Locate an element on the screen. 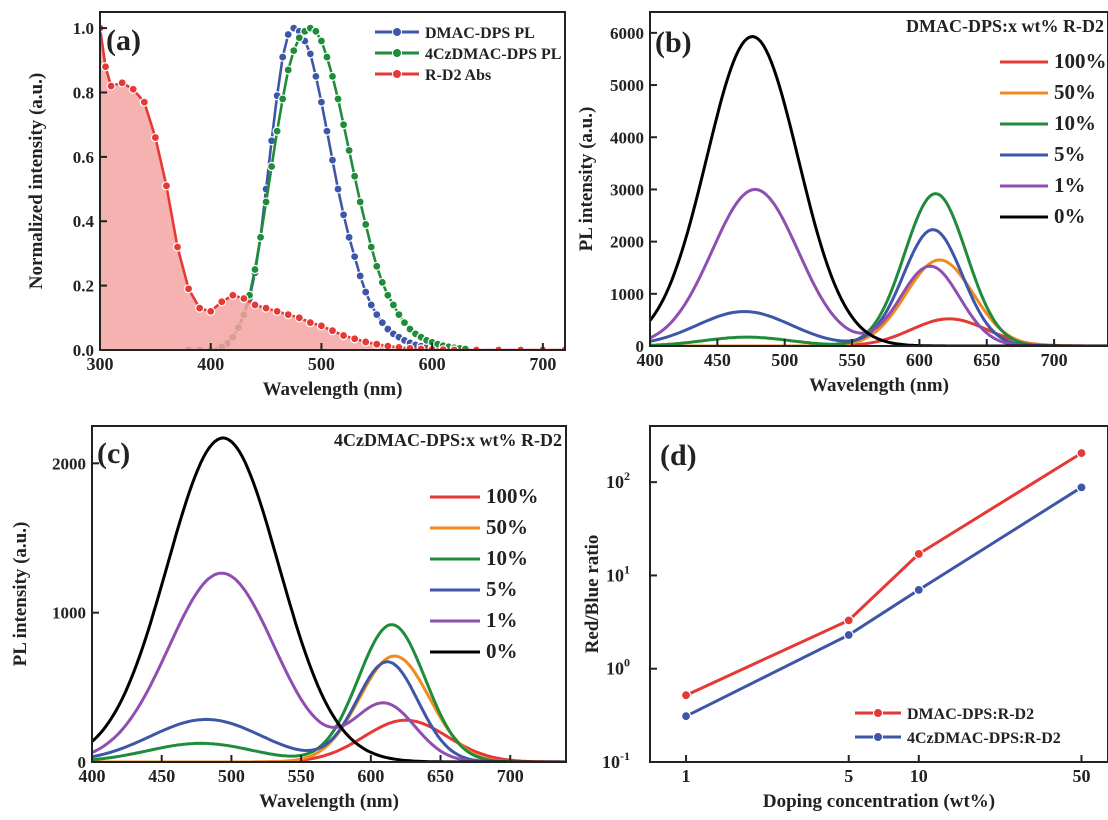 The image size is (1108, 820). legend-label: 1% is located at coordinates (1070, 185).